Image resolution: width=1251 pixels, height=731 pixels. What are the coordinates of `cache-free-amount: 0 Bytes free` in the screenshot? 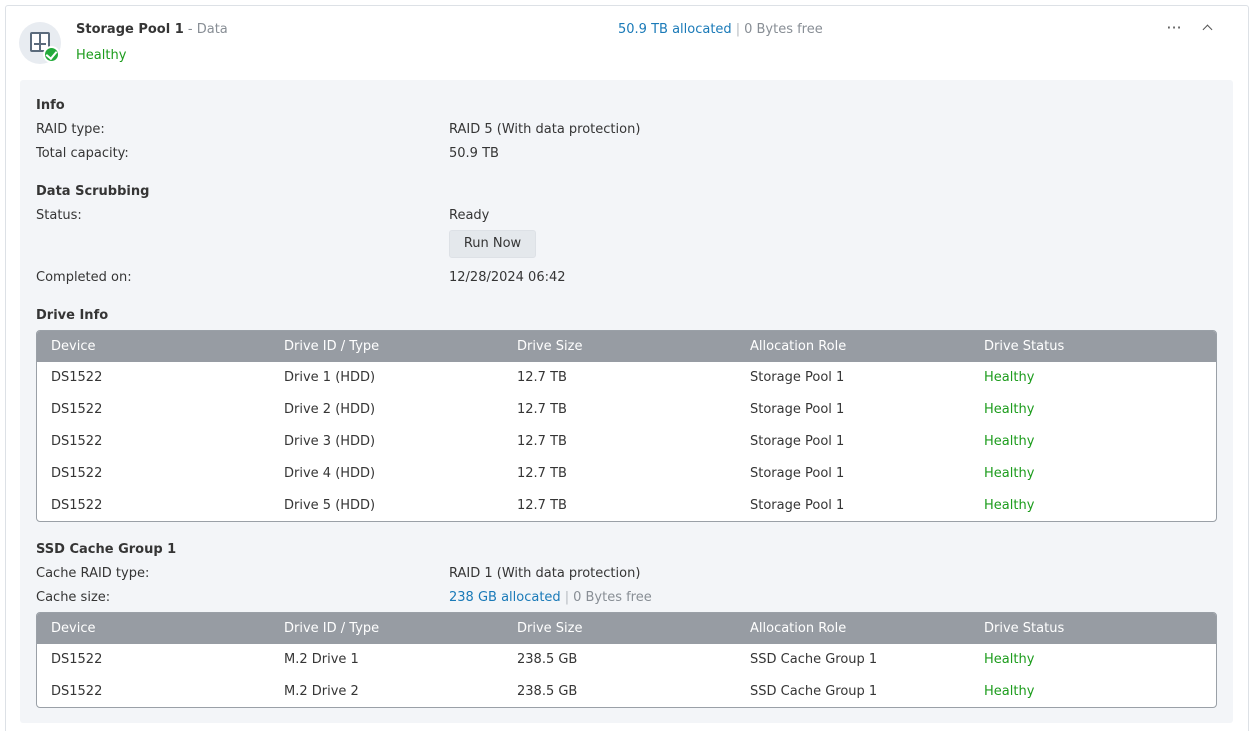 It's located at (612, 597).